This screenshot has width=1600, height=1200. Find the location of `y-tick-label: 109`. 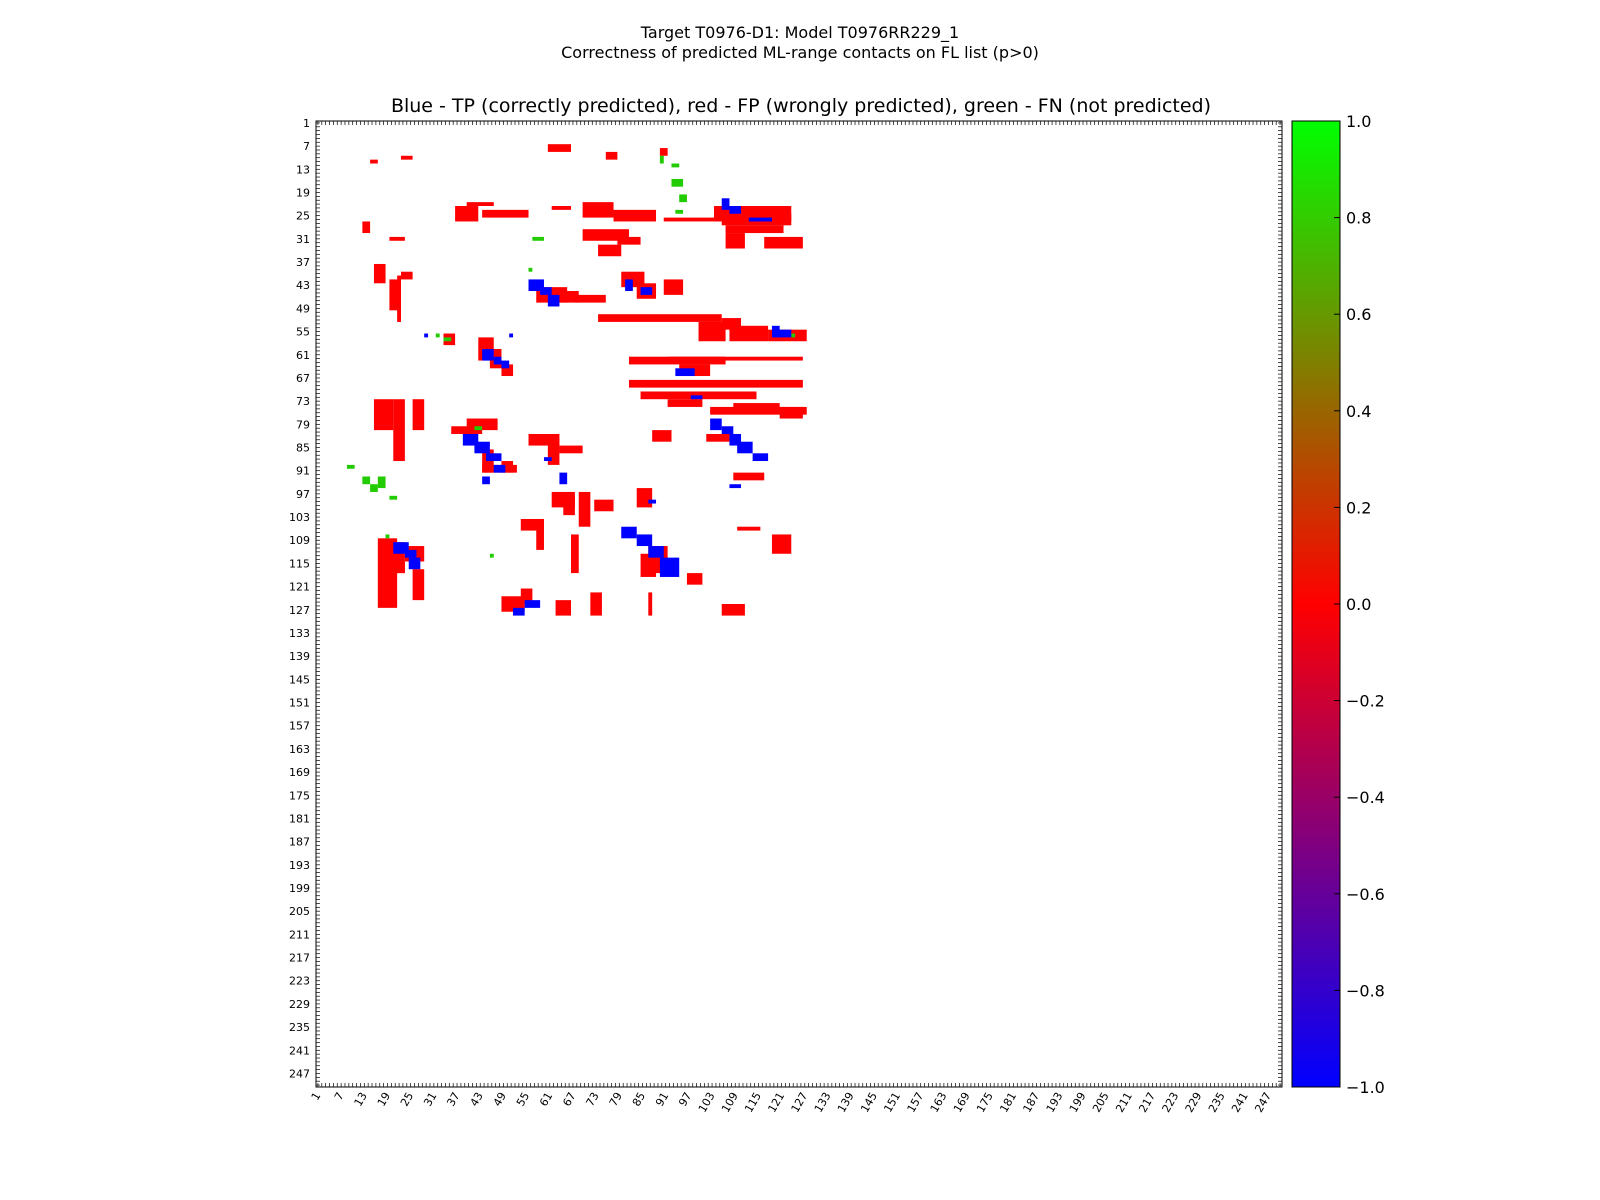

y-tick-label: 109 is located at coordinates (299, 540).